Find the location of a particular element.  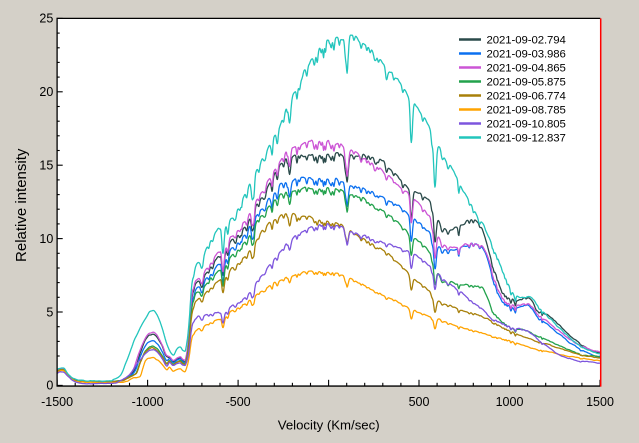

svg-text: -500 is located at coordinates (238, 402).